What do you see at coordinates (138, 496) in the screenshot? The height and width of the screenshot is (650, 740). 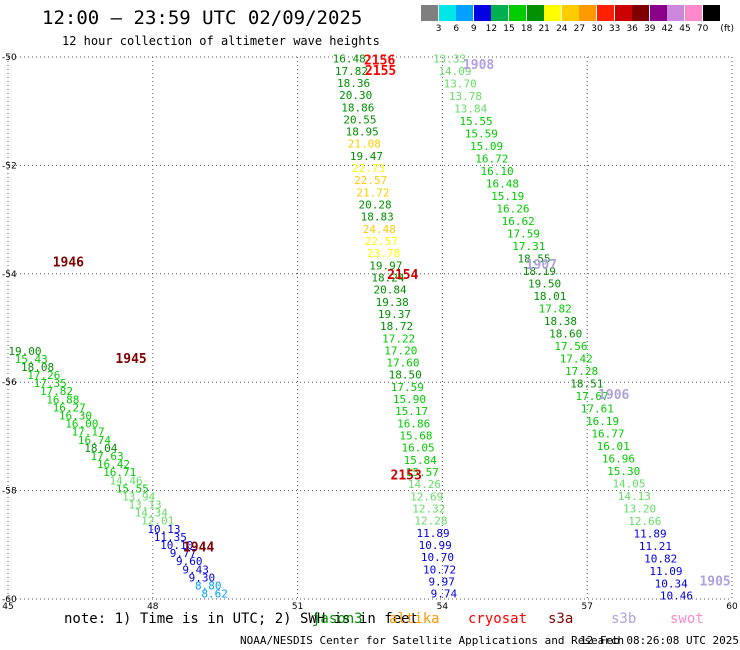 I see `swh-value: 13.94` at bounding box center [138, 496].